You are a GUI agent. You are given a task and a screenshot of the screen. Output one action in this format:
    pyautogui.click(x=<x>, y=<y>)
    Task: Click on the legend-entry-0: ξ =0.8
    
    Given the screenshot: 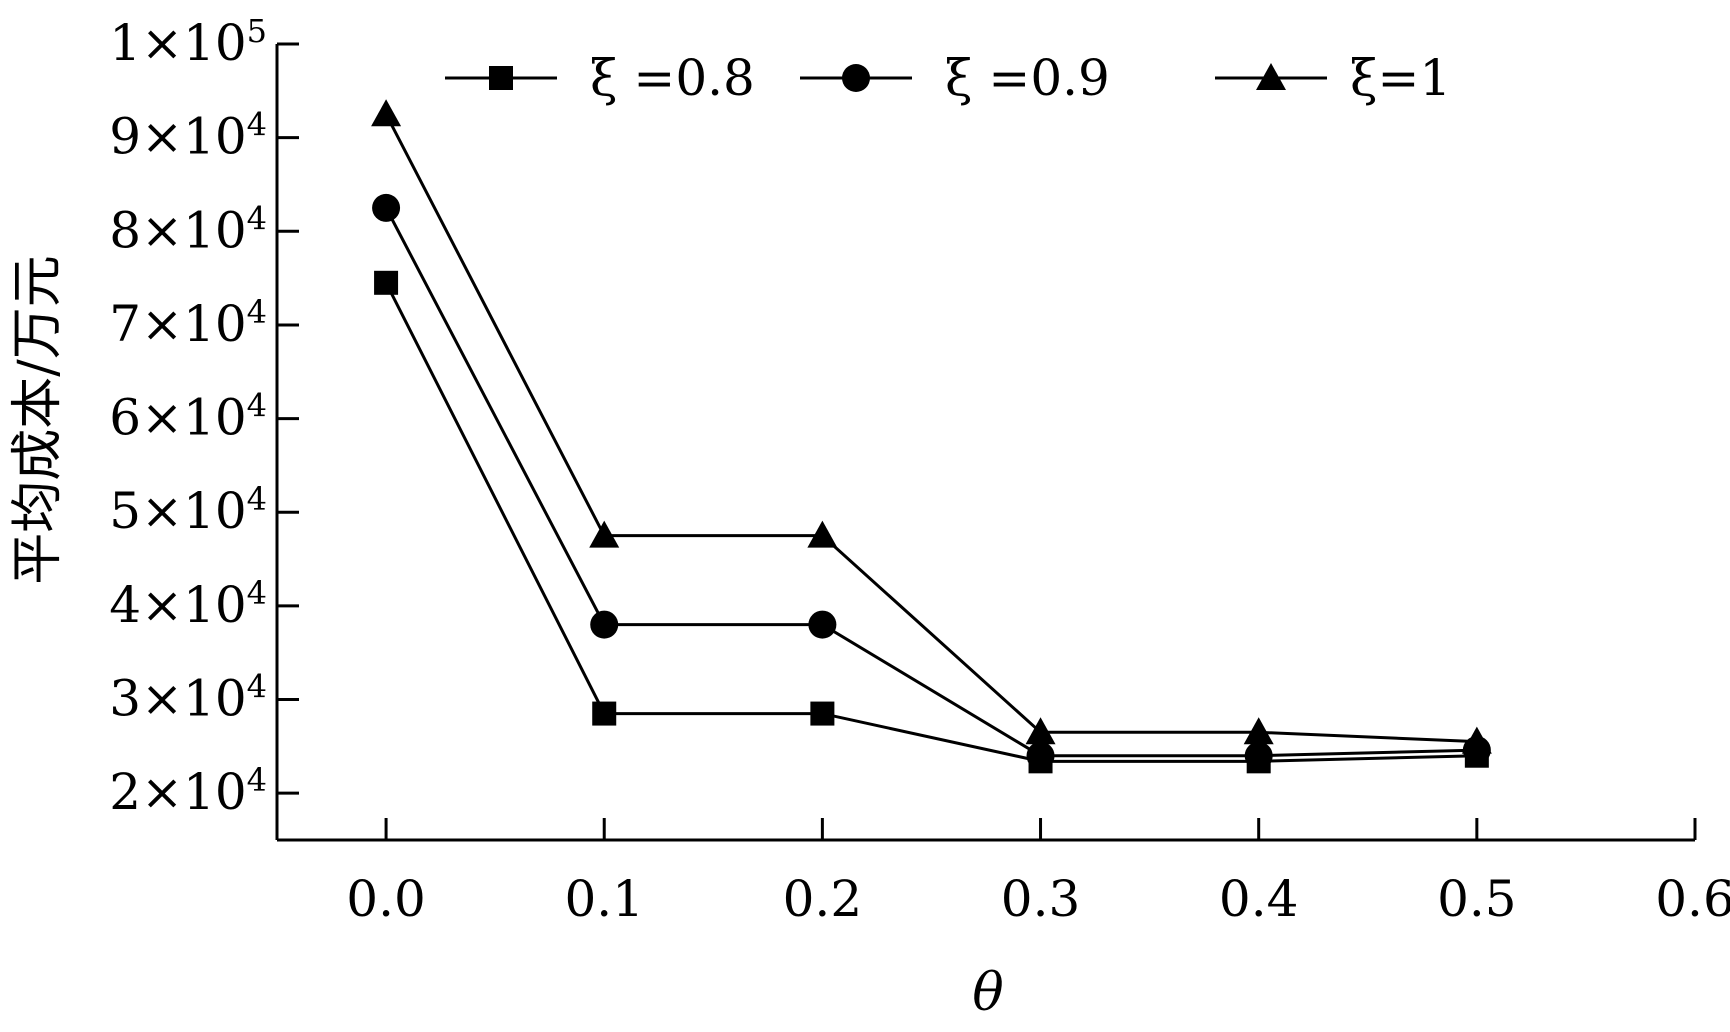 What is the action you would take?
    pyautogui.click(x=600, y=78)
    